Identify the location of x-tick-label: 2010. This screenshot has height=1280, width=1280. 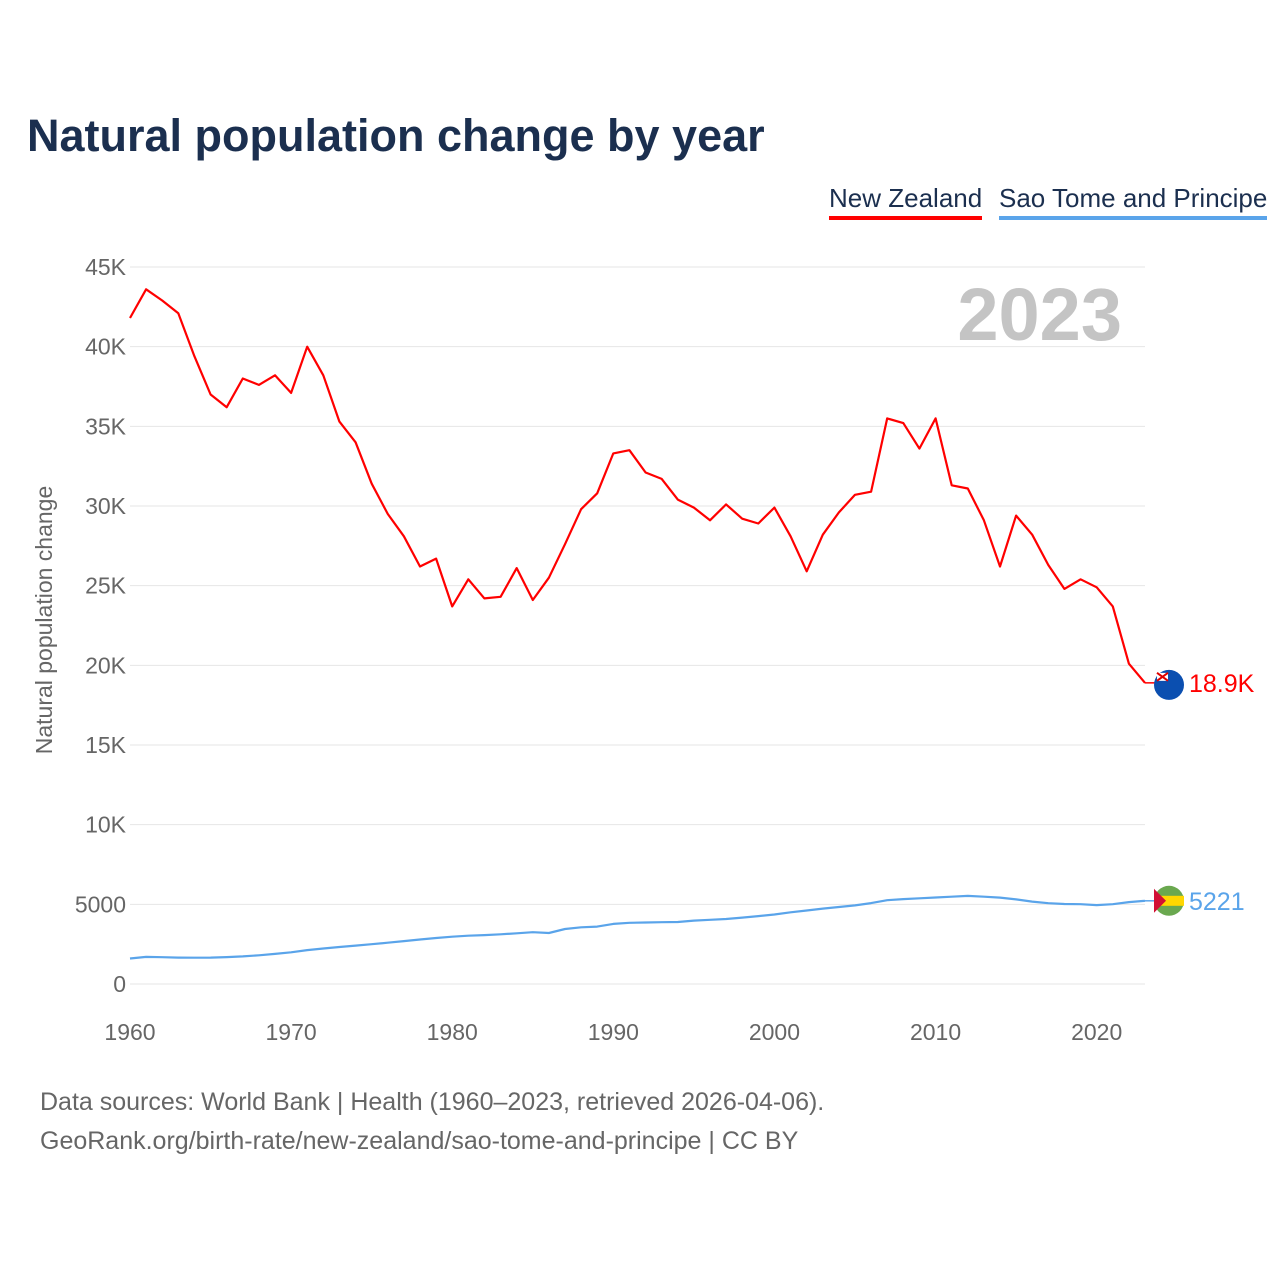
(935, 1032).